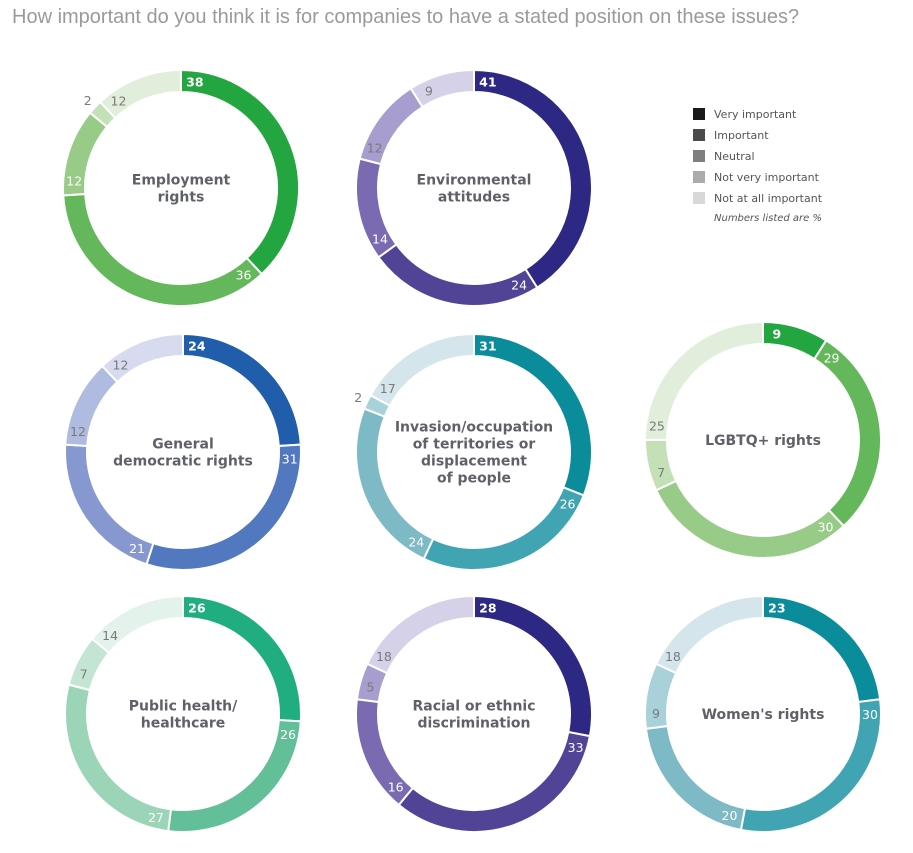 This screenshot has width=913, height=853. Describe the element at coordinates (473, 724) in the screenshot. I see `donut-center-label: discrimination` at that location.